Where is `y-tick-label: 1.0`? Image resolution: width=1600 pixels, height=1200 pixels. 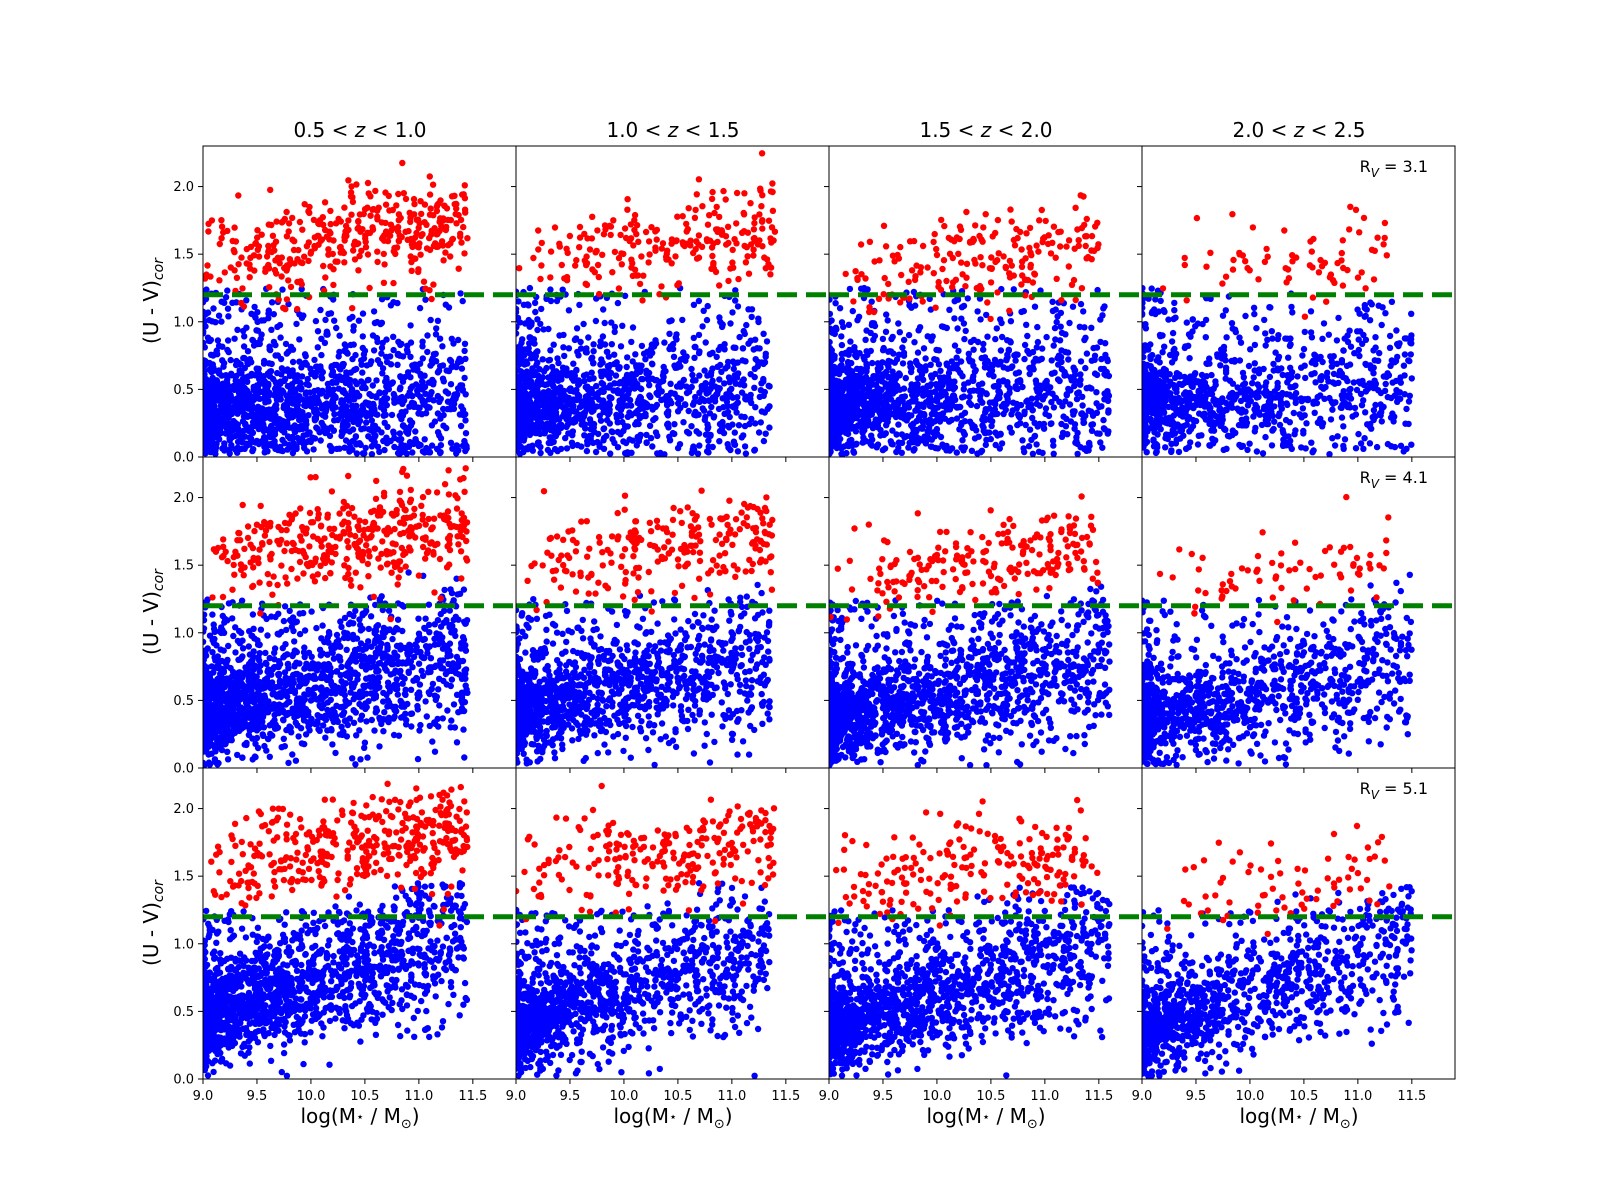
y-tick-label: 1.0 is located at coordinates (183, 322).